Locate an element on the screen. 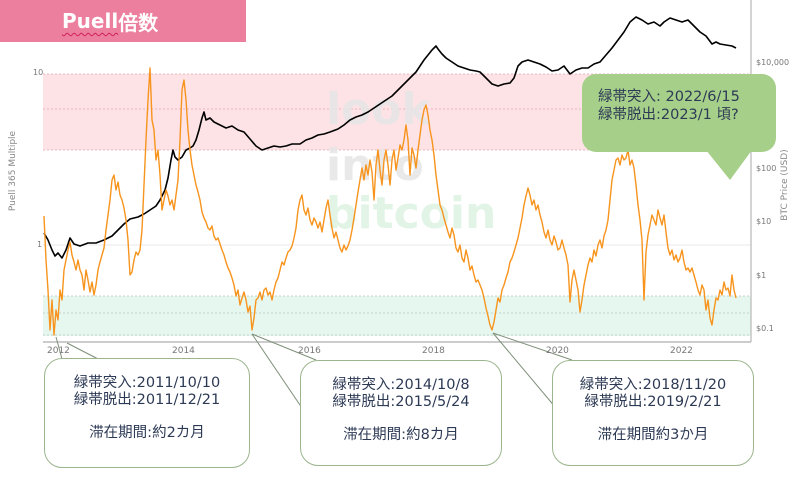 The width and height of the screenshot is (800, 488). callout-exit: 緑帯脱出:2011/12/21 is located at coordinates (147, 400).